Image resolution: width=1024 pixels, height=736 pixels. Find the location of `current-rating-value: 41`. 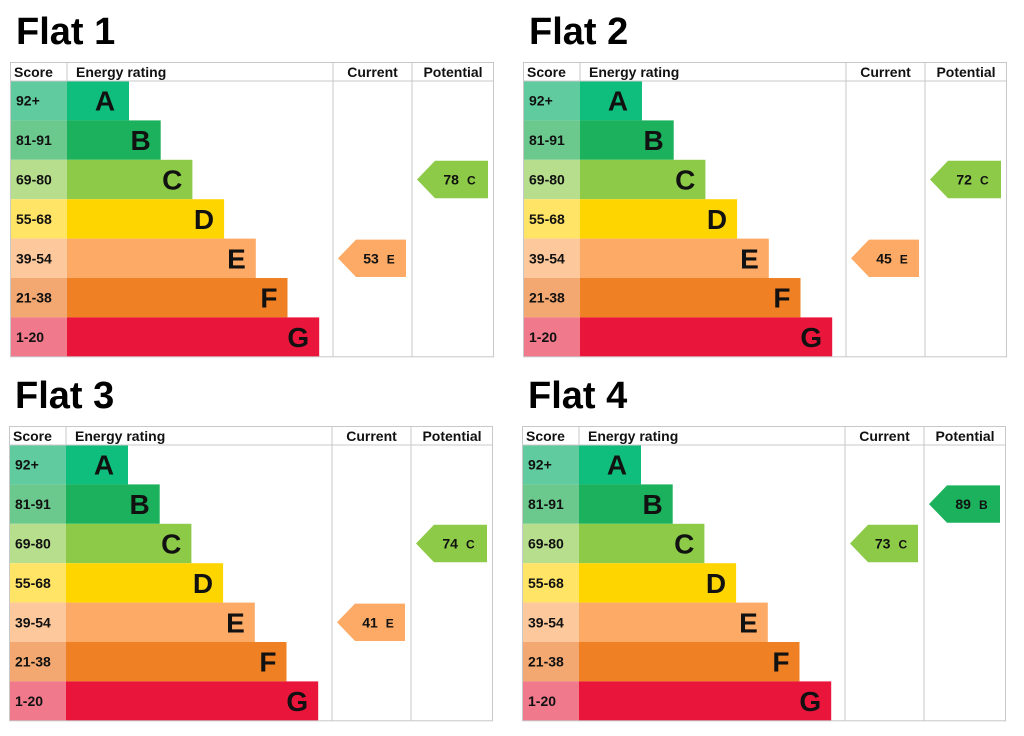

current-rating-value: 41 is located at coordinates (370, 622).